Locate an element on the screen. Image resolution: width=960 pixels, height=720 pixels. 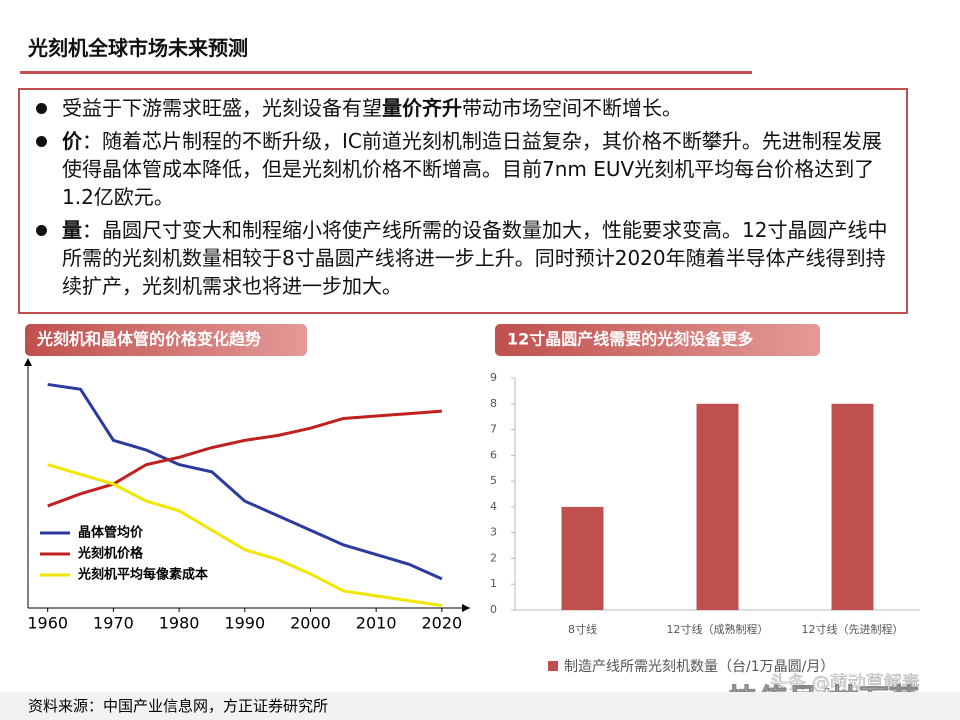
x-tick-label: 1990 is located at coordinates (244, 623).